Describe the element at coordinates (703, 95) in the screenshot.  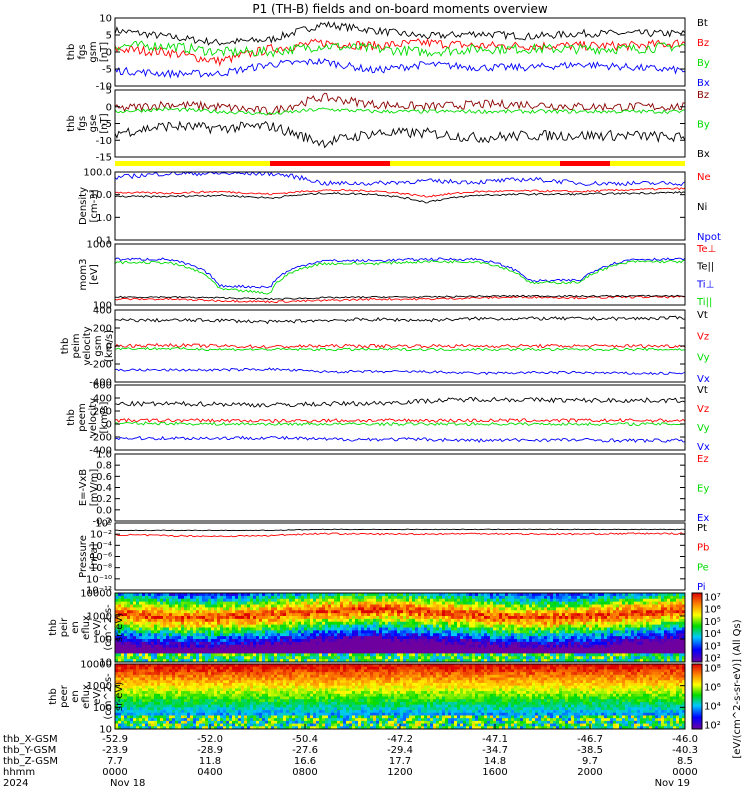
I see `legend-fgs-gse-0: Bz` at that location.